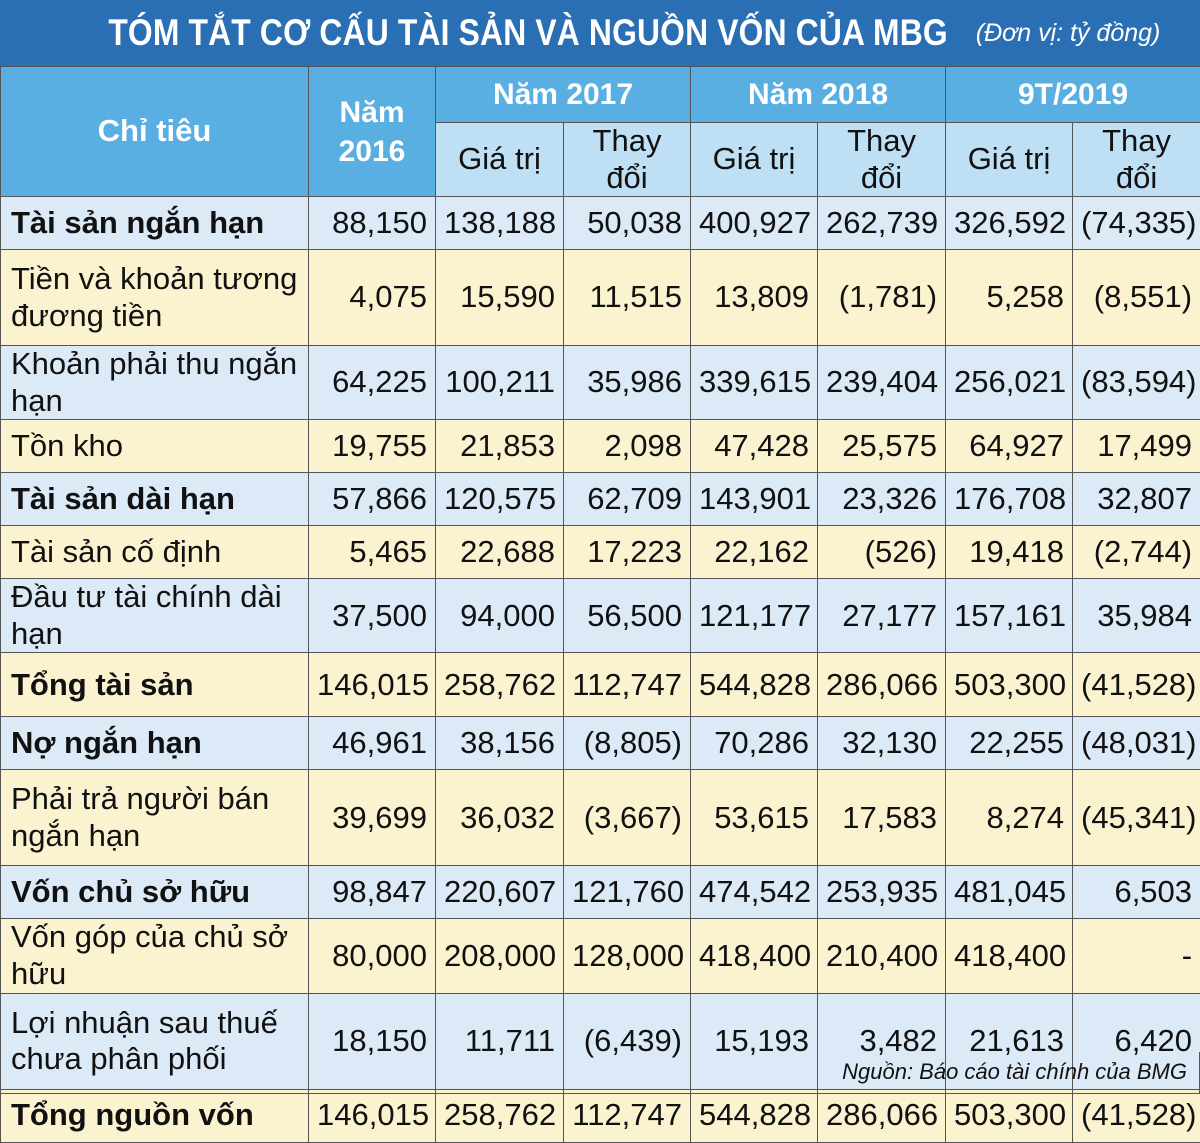 This screenshot has width=1200, height=1143. Describe the element at coordinates (882, 499) in the screenshot. I see `cell-c2018: 23,326` at that location.